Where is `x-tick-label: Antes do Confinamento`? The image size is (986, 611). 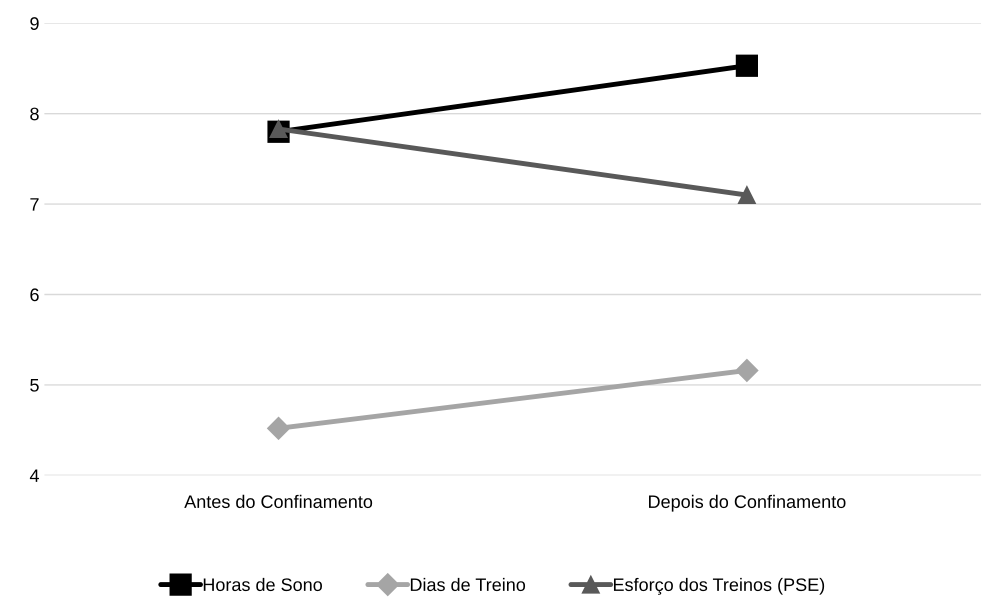
x-tick-label: Antes do Confinamento is located at coordinates (278, 501).